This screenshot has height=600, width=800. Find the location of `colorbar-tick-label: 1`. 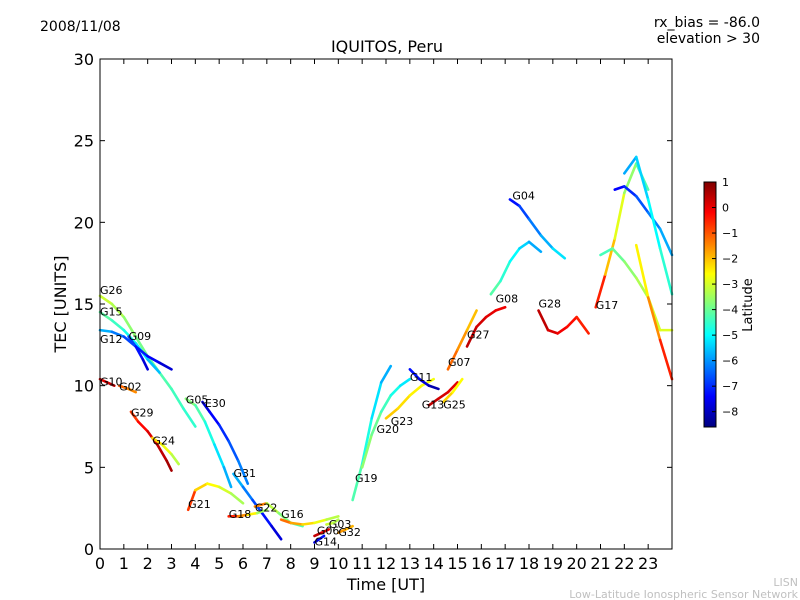

colorbar-tick-label: 1 is located at coordinates (725, 182).